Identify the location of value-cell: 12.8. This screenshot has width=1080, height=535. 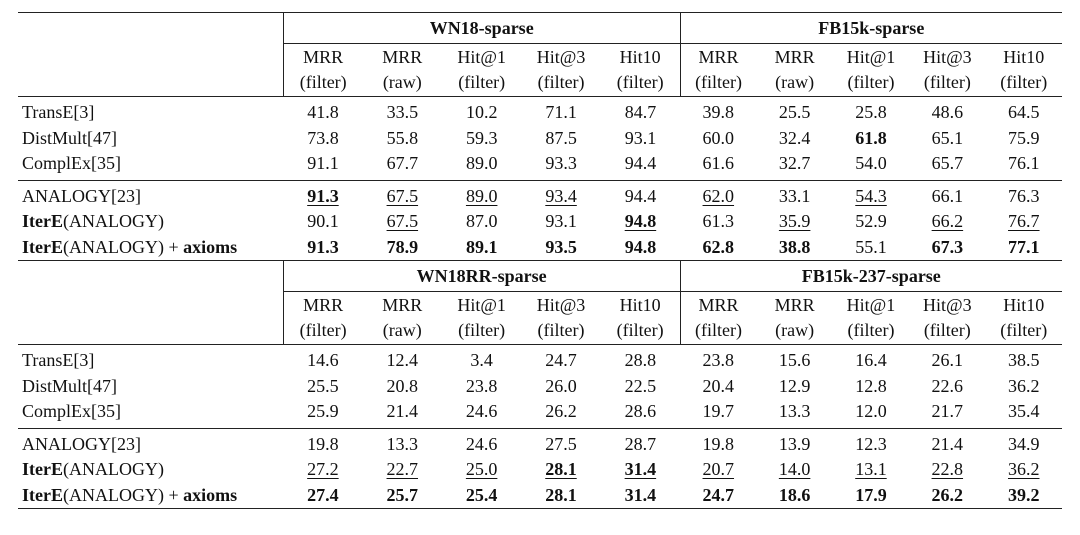
(871, 387).